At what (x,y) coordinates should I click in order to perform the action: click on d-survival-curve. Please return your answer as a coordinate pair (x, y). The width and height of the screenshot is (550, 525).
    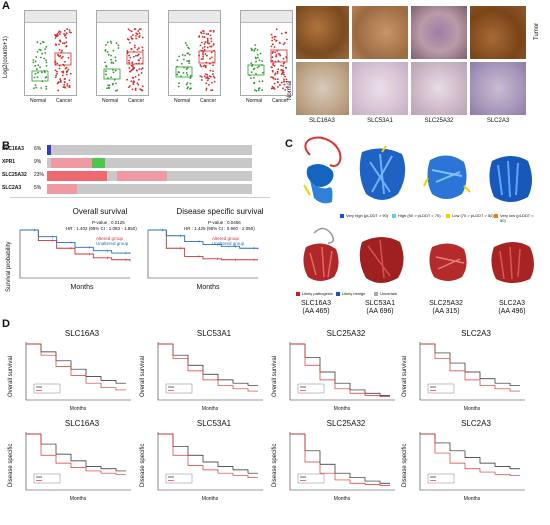
    Looking at the image, I should click on (470, 364).